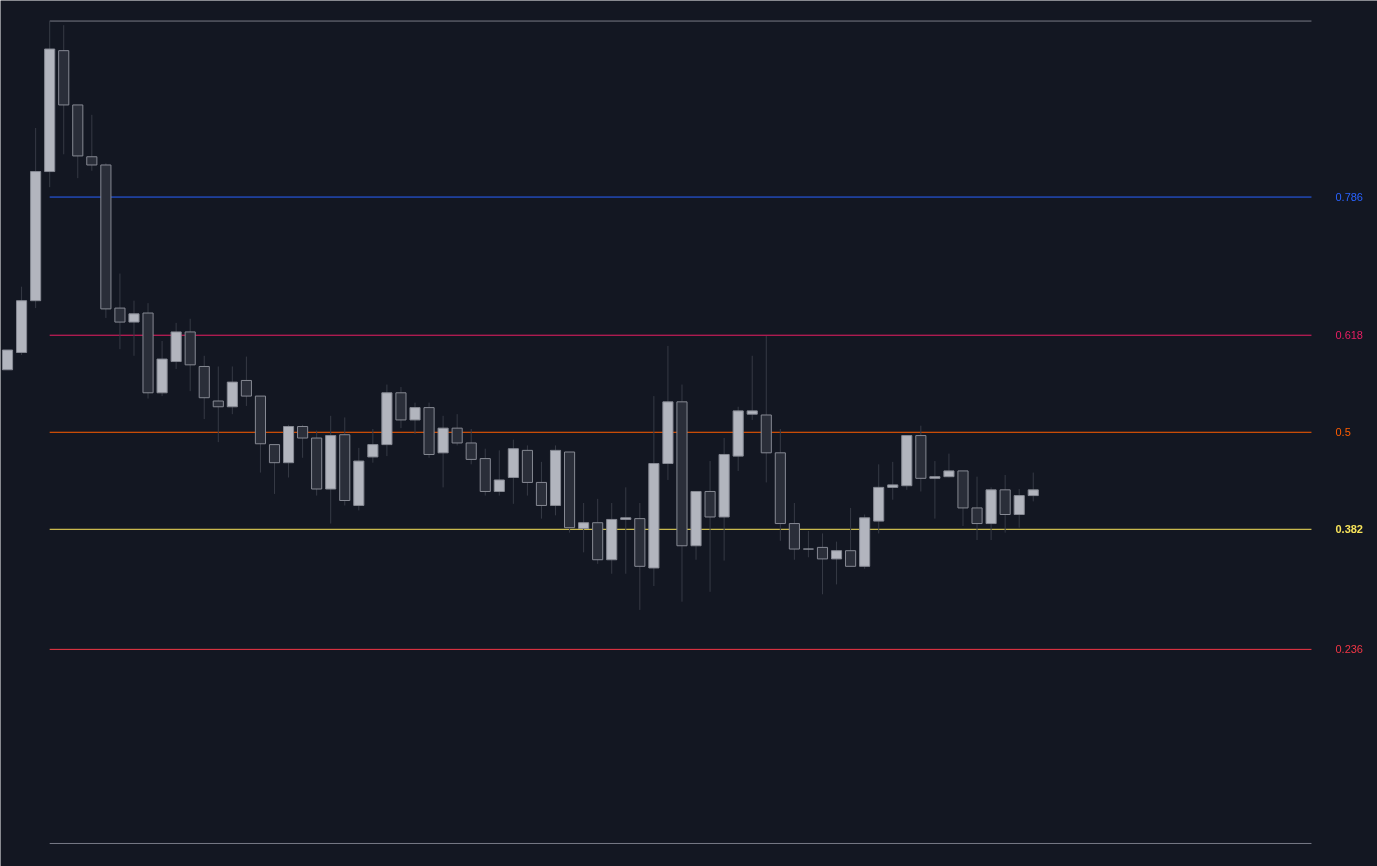 The width and height of the screenshot is (1377, 866). Describe the element at coordinates (1349, 649) in the screenshot. I see `y-tick-label: 0.236` at that location.